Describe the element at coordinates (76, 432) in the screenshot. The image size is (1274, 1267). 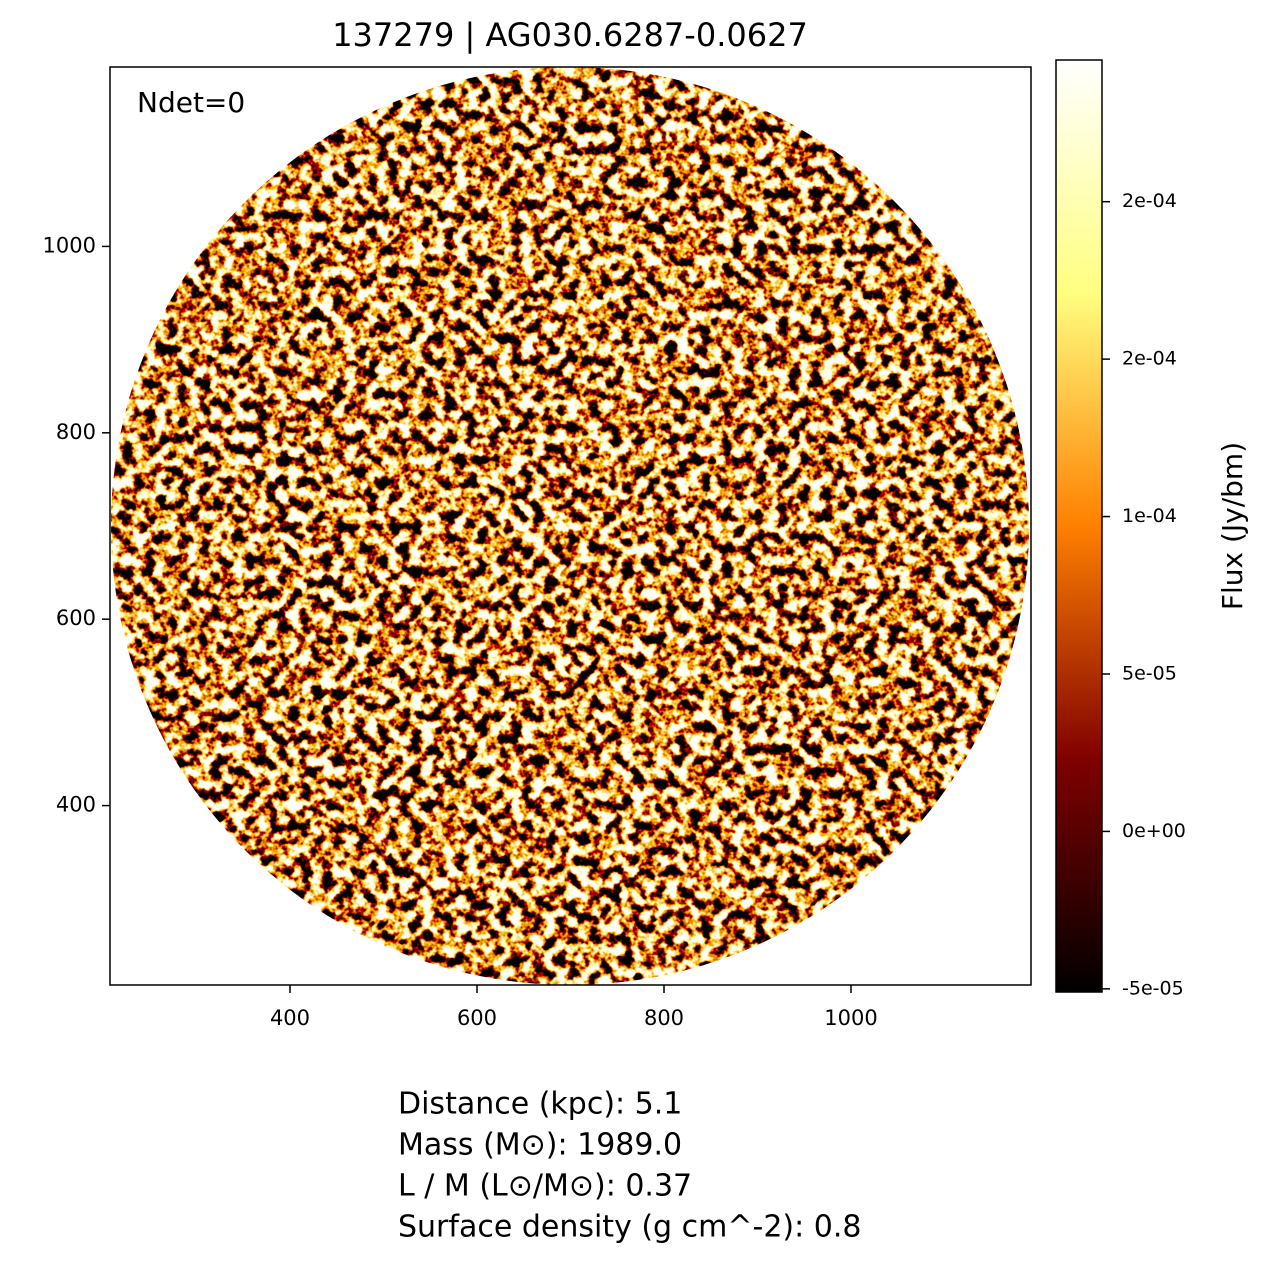
I see `y-tick-label: 800` at that location.